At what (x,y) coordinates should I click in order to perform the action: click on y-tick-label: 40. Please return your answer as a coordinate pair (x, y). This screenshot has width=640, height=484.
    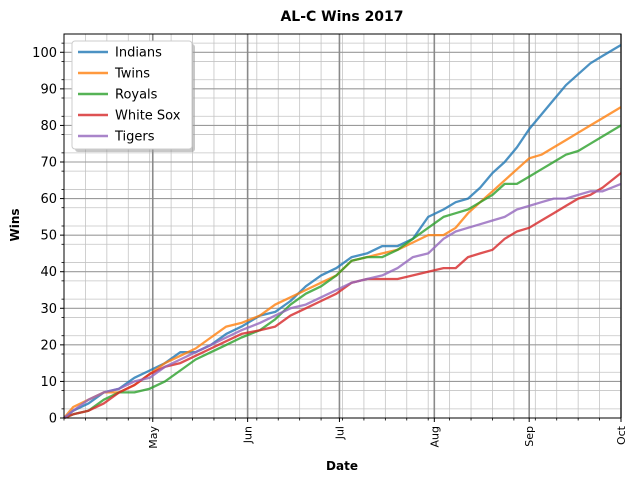
    Looking at the image, I should click on (48, 272).